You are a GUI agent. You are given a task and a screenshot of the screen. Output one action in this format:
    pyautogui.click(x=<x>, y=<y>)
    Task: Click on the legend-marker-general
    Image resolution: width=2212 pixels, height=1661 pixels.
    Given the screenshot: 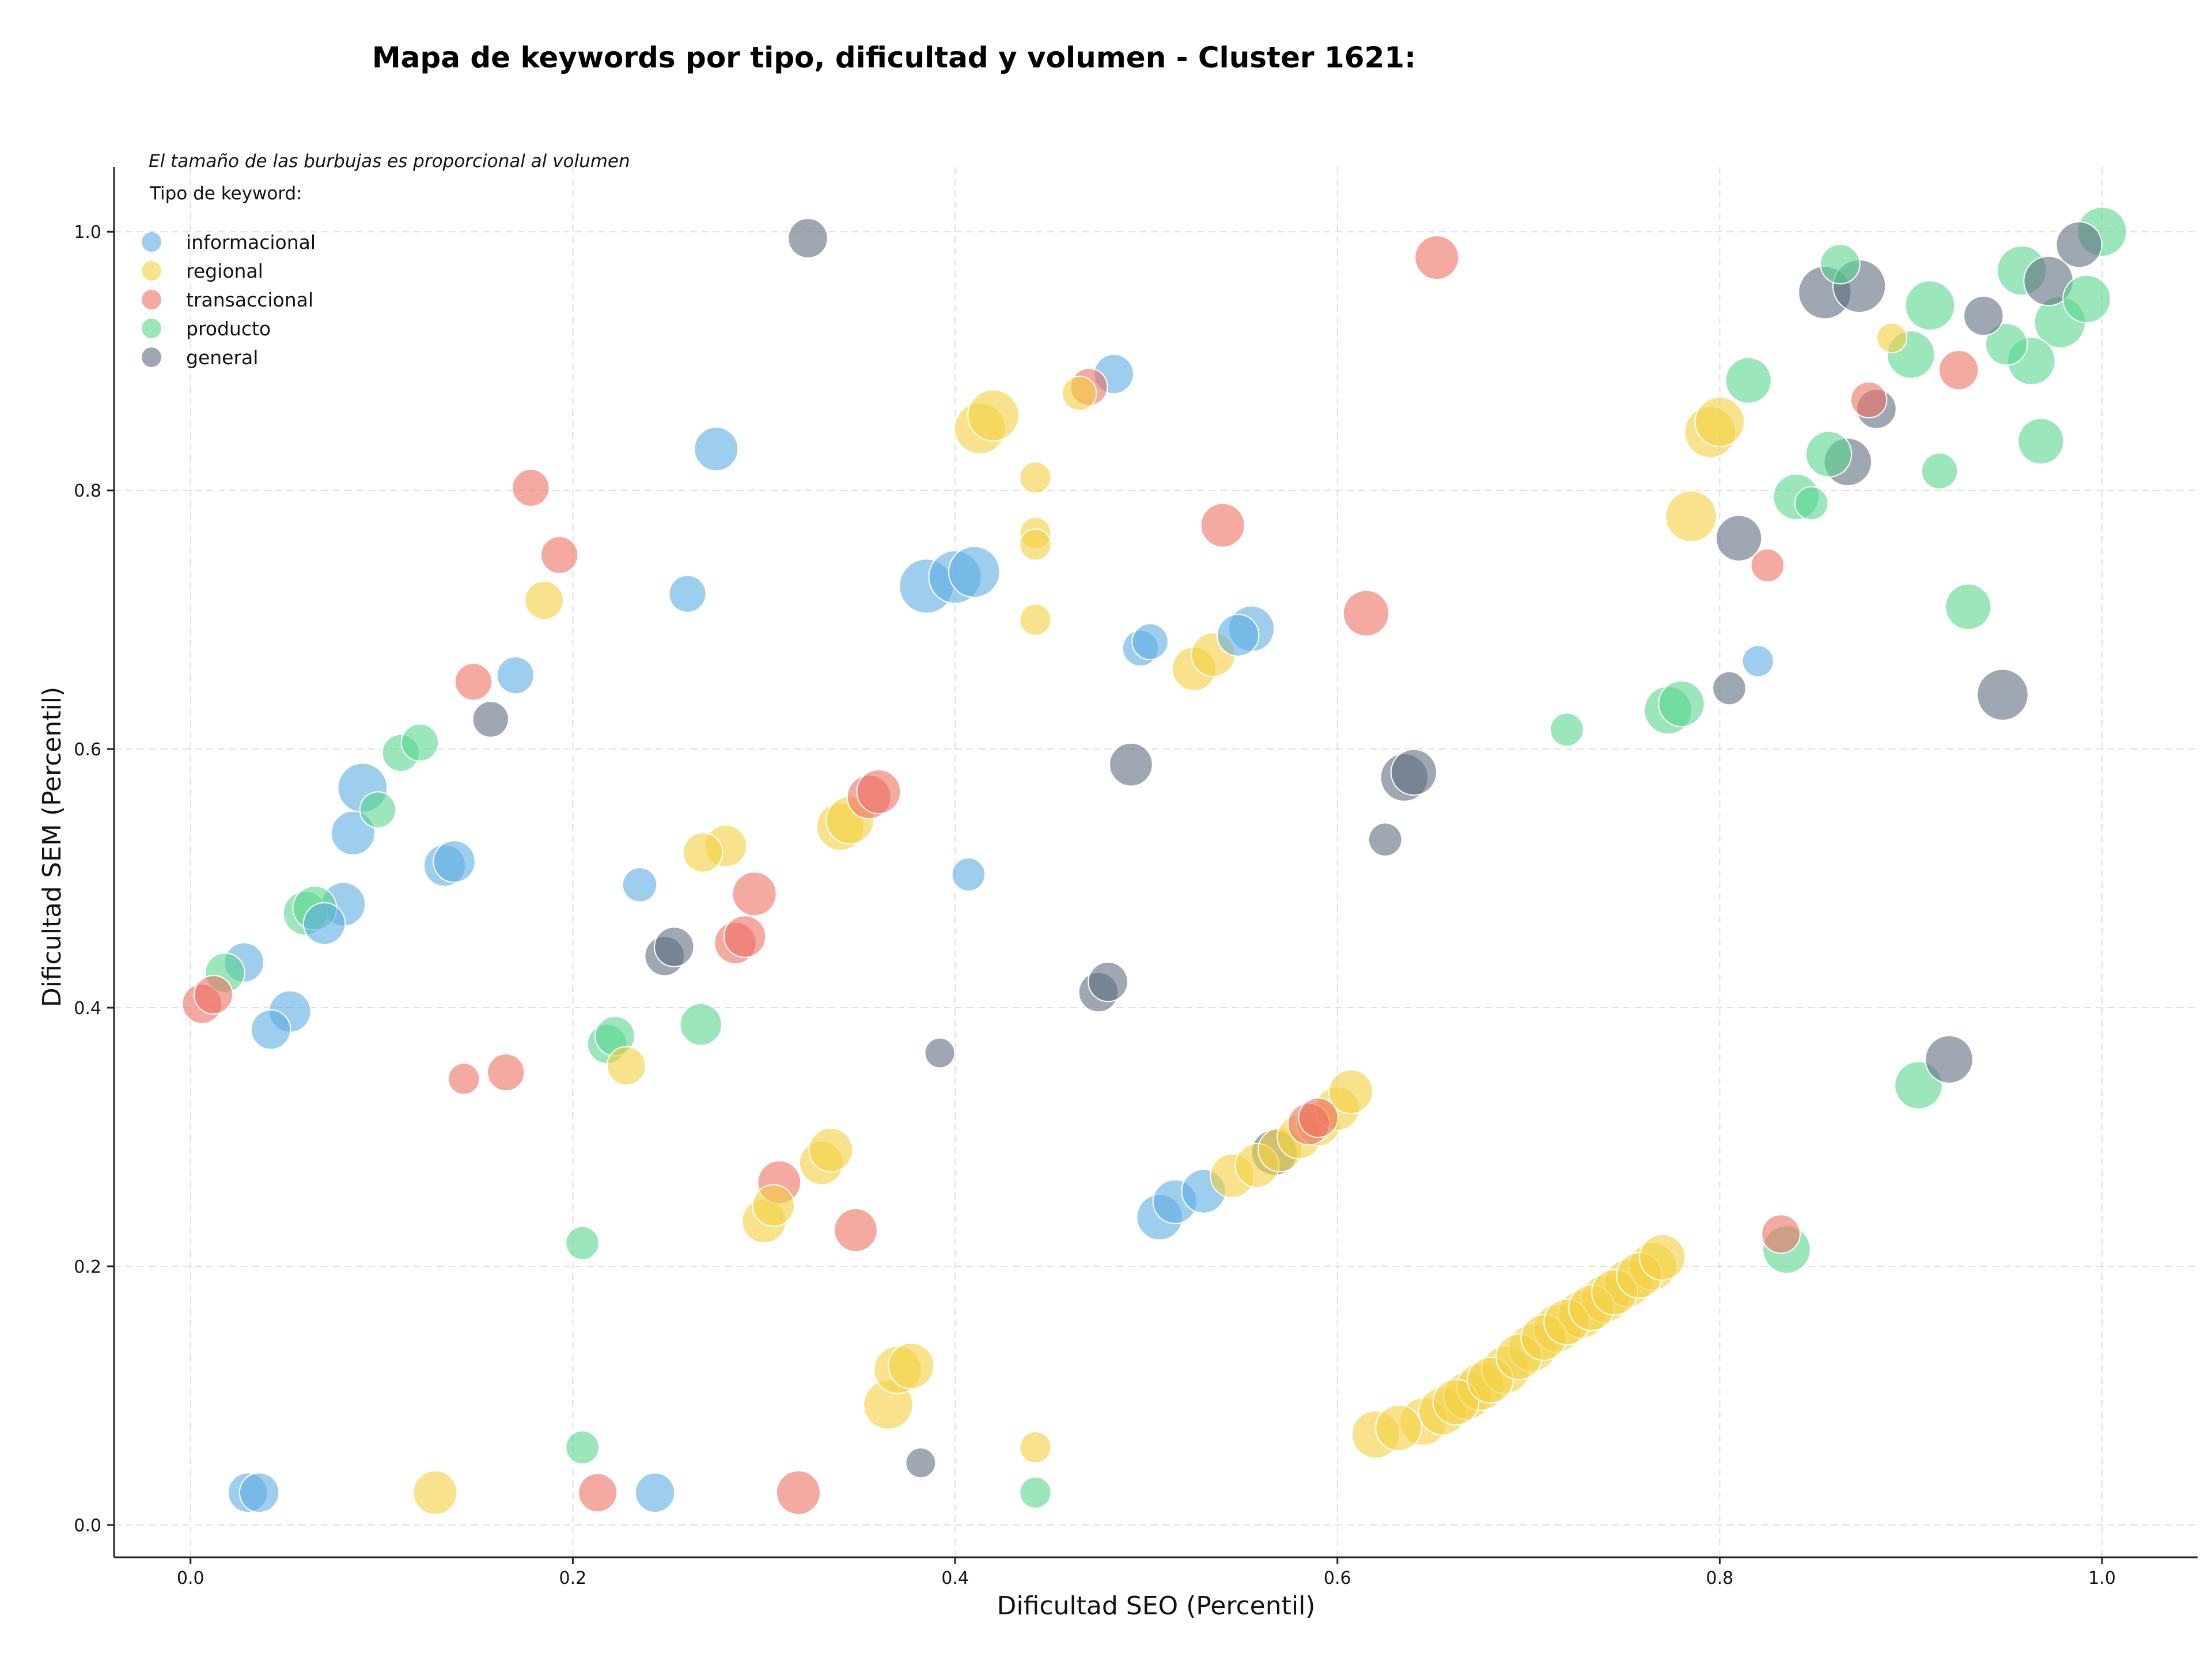 What is the action you would take?
    pyautogui.click(x=151, y=357)
    